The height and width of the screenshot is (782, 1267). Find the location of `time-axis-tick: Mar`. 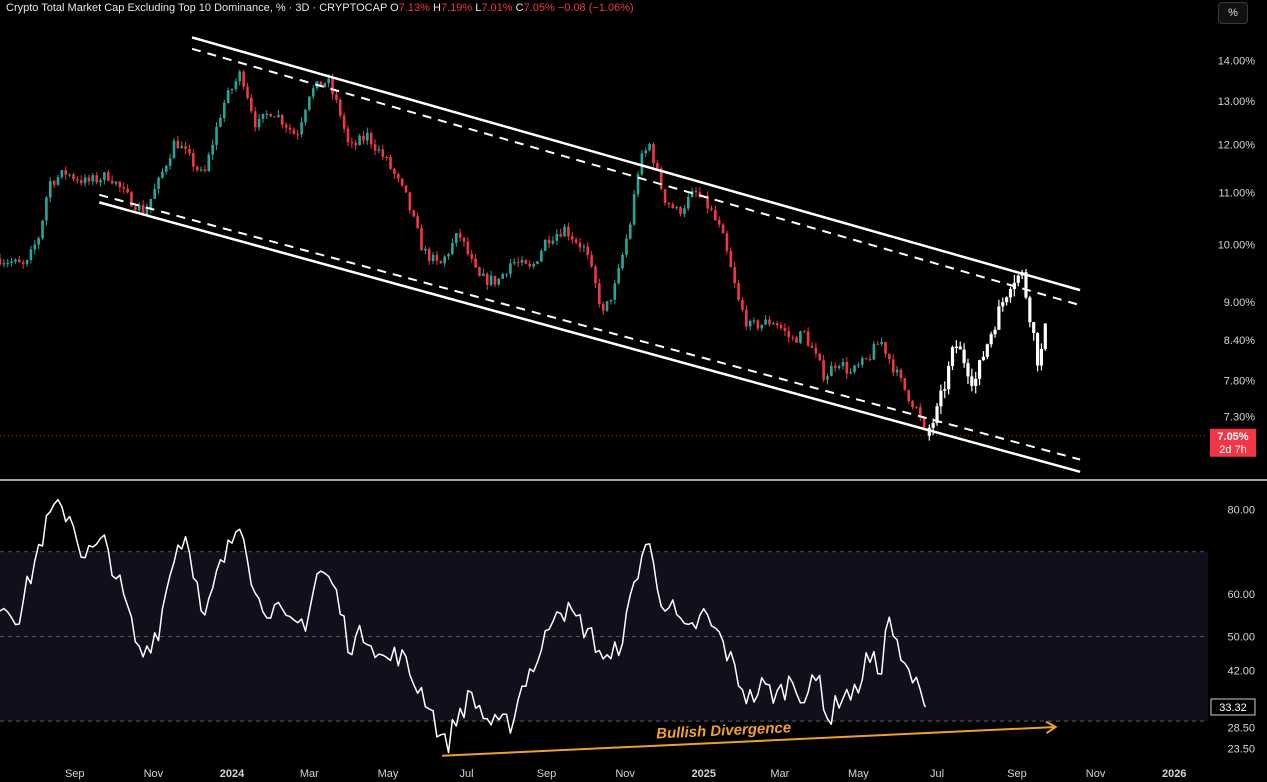

time-axis-tick: Mar is located at coordinates (779, 774).